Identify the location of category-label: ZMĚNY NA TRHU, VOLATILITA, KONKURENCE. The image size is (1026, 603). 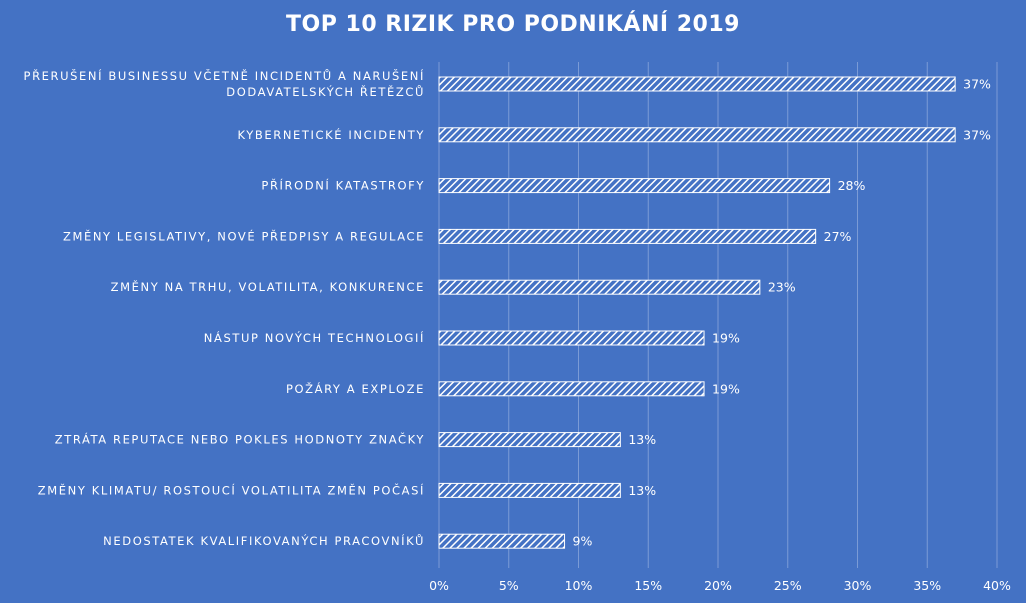
(268, 286).